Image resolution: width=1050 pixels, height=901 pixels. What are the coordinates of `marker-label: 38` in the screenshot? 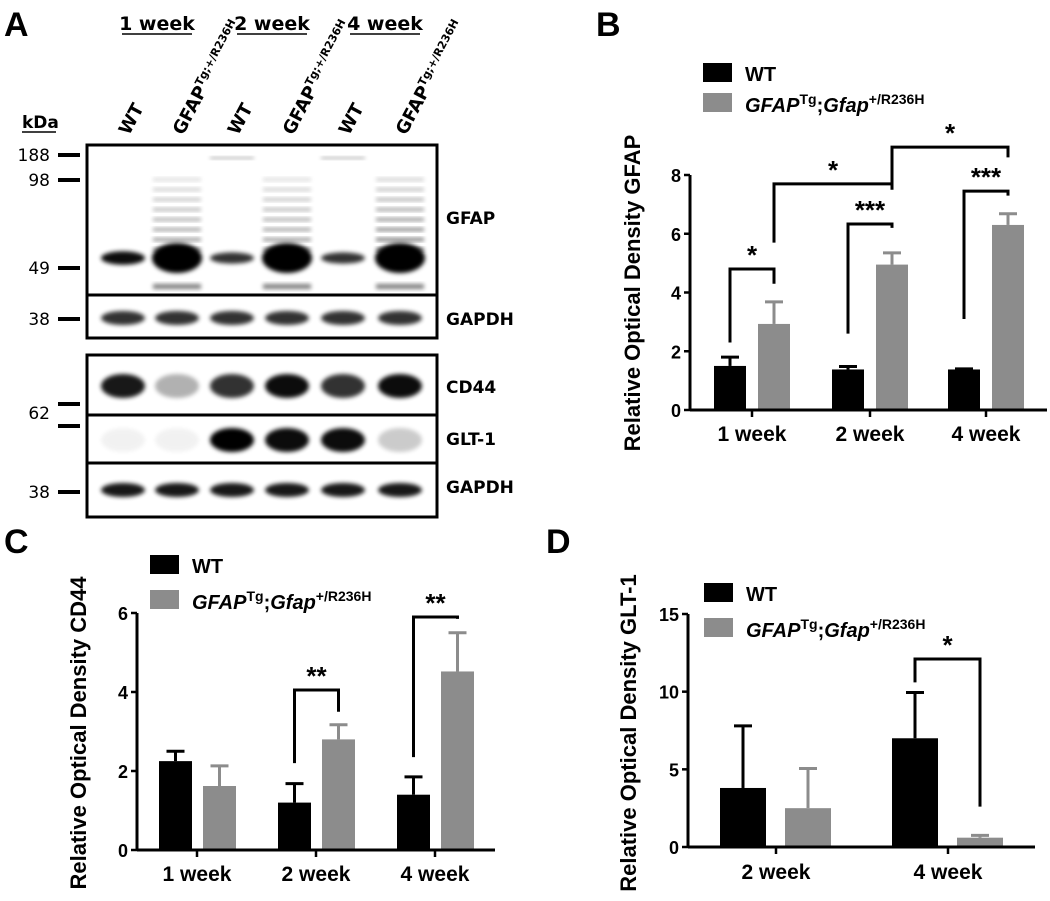 It's located at (39, 320).